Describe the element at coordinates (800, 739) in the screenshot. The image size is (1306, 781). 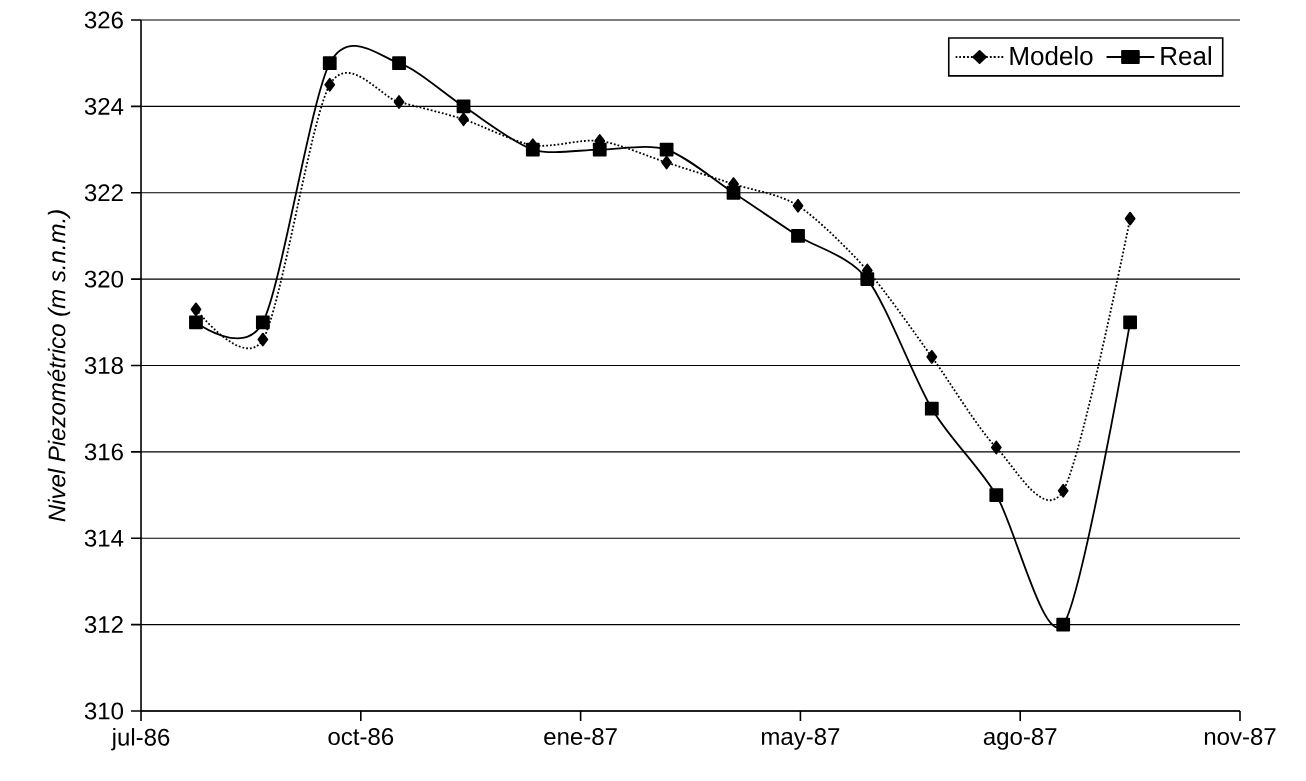
I see `x-tick-label: may-87` at that location.